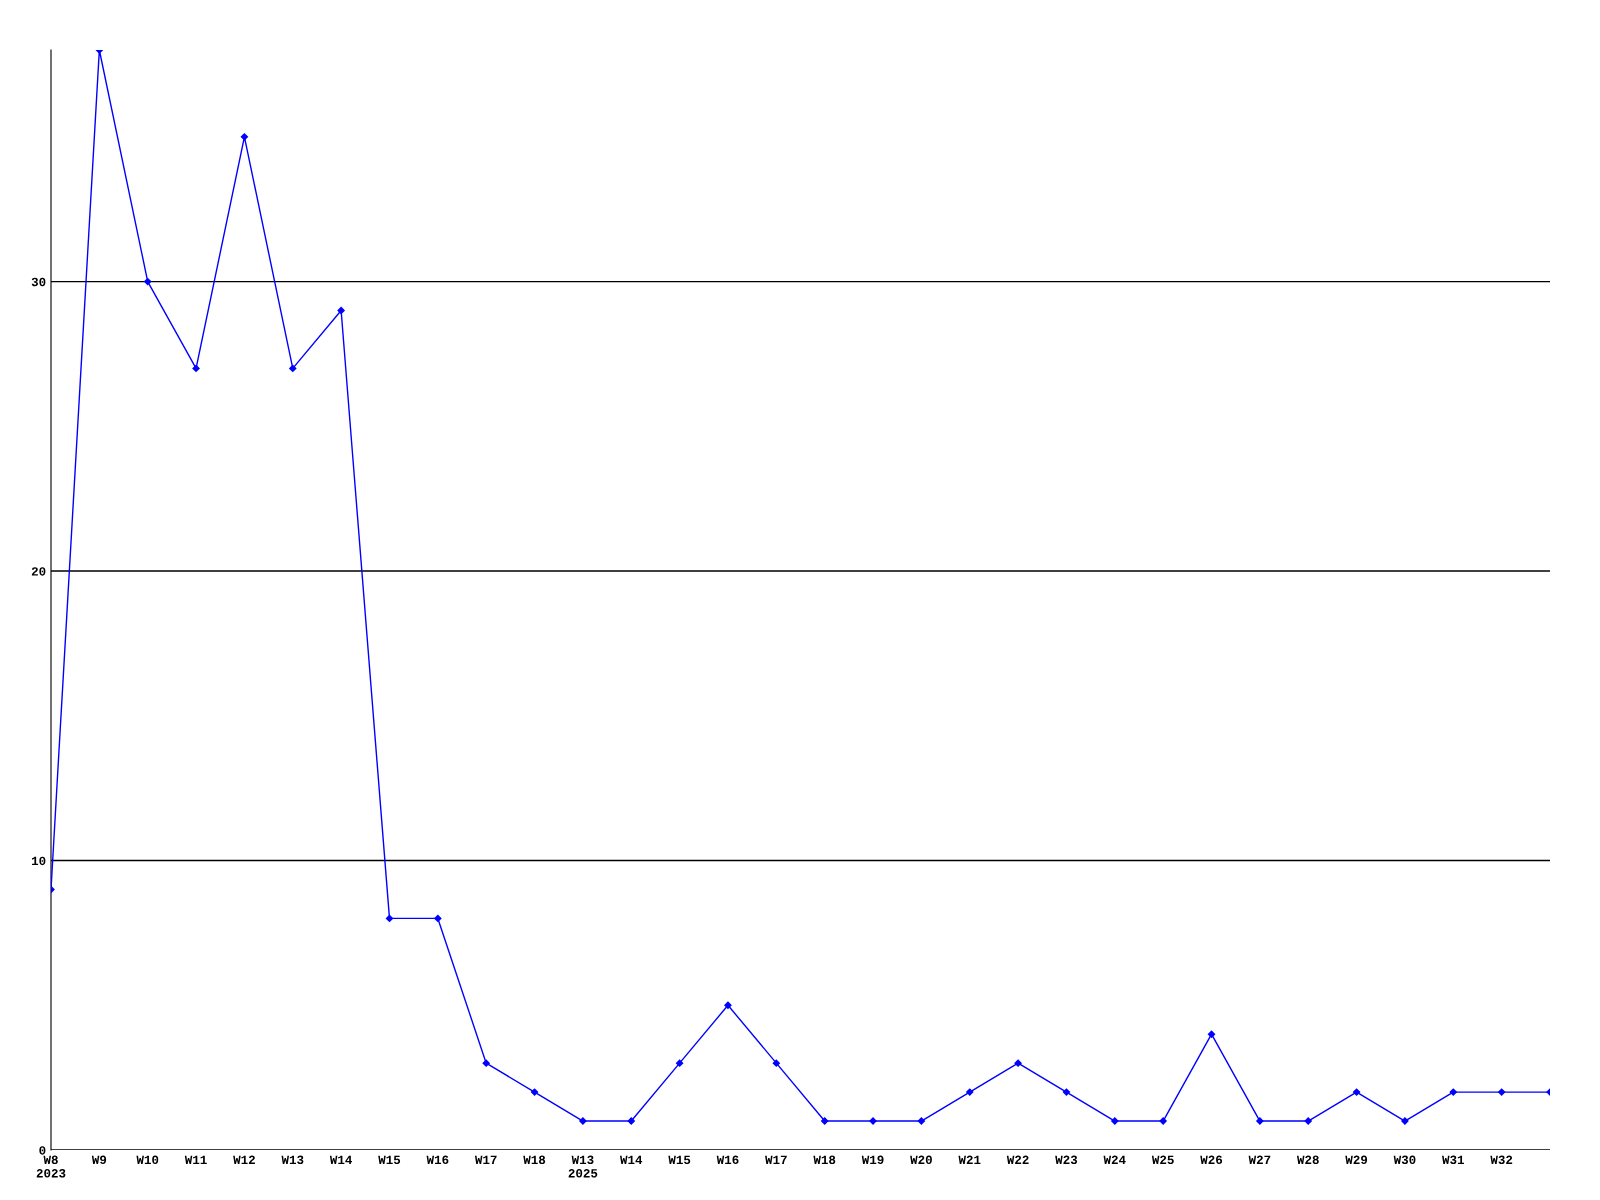 This screenshot has width=1600, height=1200. I want to click on x-tick-label: W13 2025, so click(583, 1166).